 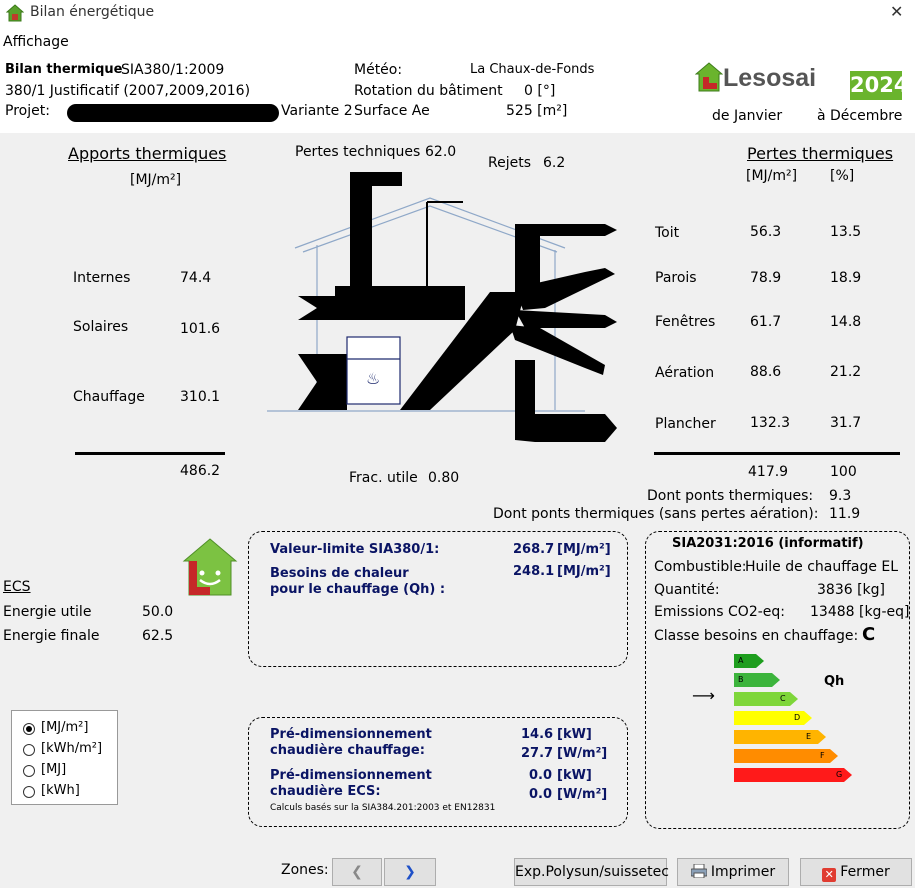 What do you see at coordinates (339, 573) in the screenshot?
I see `besoins-label-1: Besoins de chaleur` at bounding box center [339, 573].